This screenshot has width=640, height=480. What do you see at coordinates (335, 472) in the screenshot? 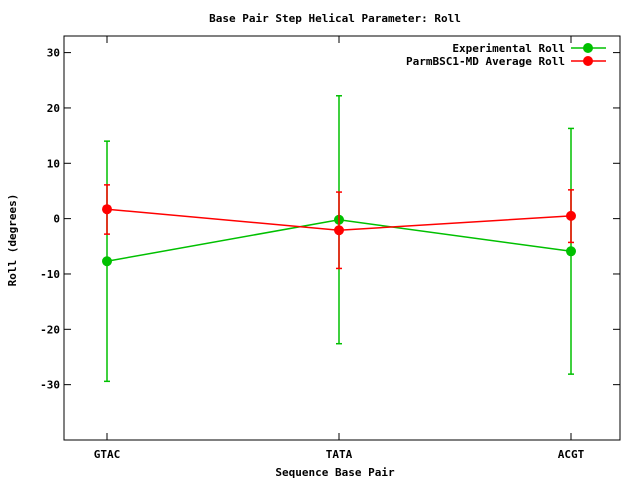
I see `x-axis-label: Sequence Base Pair` at bounding box center [335, 472].